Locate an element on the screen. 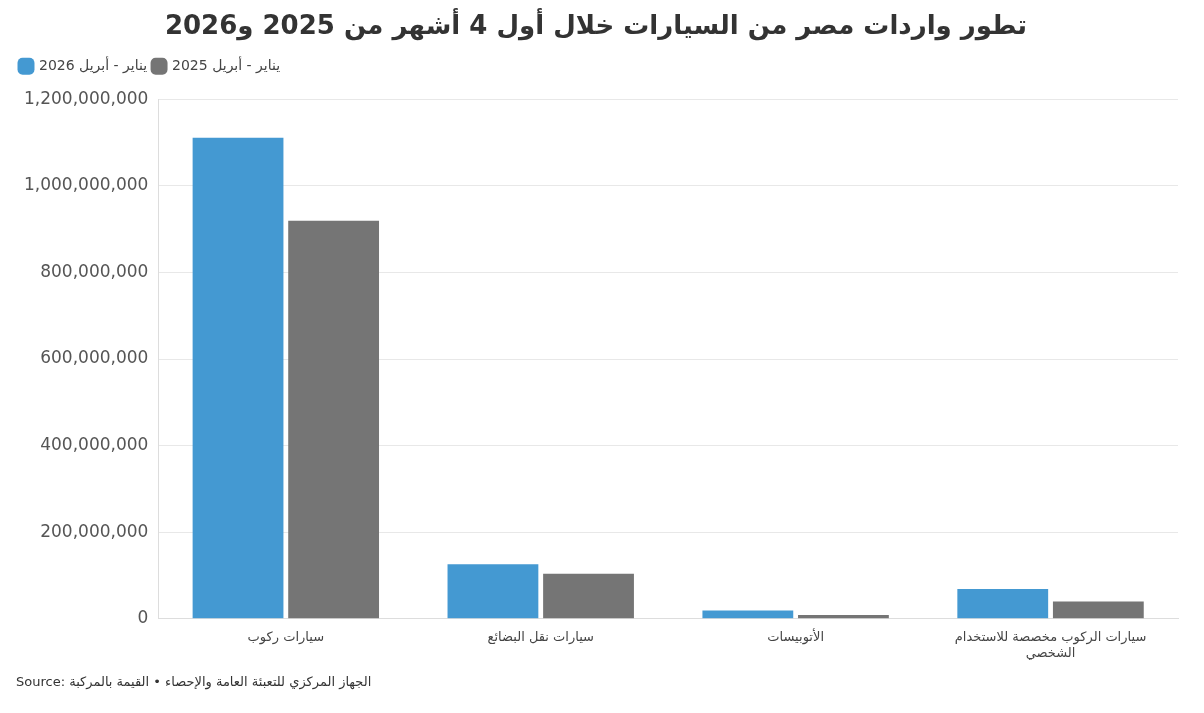 This screenshot has width=1204, height=713. y-tick-label: 800,000,000 is located at coordinates (94, 270).